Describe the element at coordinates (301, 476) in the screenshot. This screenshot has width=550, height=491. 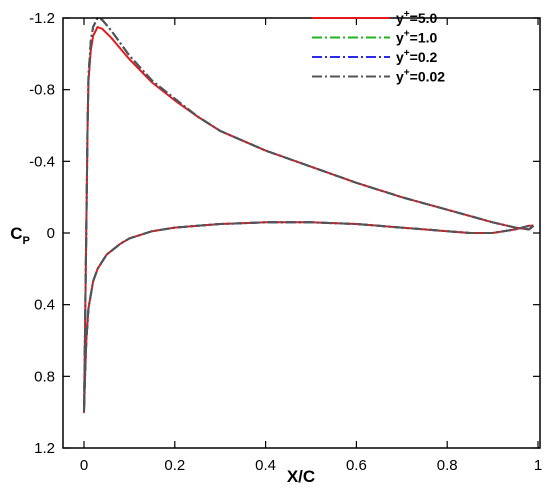
I see `x-axis-title: X/C` at that location.